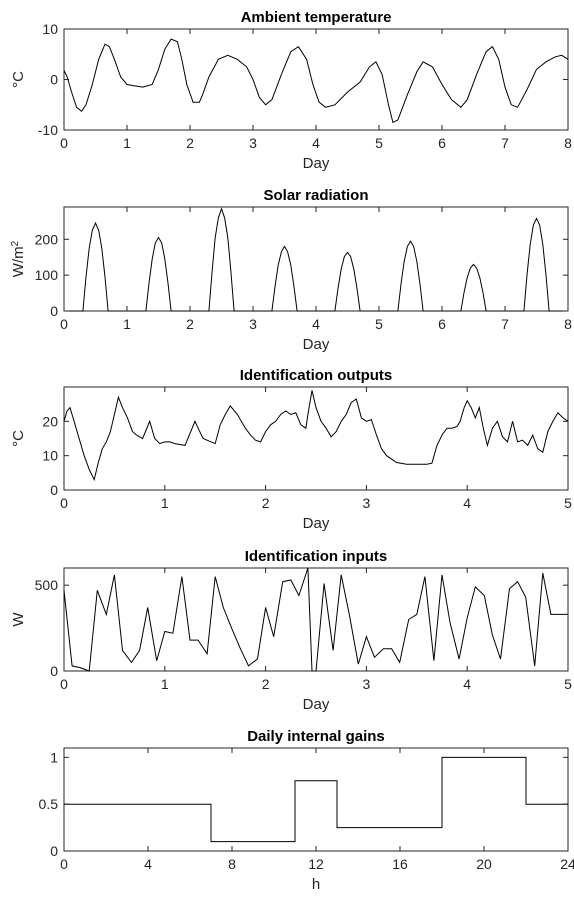 This screenshot has width=574, height=900. What do you see at coordinates (54, 757) in the screenshot?
I see `y-tick-label: 1` at bounding box center [54, 757].